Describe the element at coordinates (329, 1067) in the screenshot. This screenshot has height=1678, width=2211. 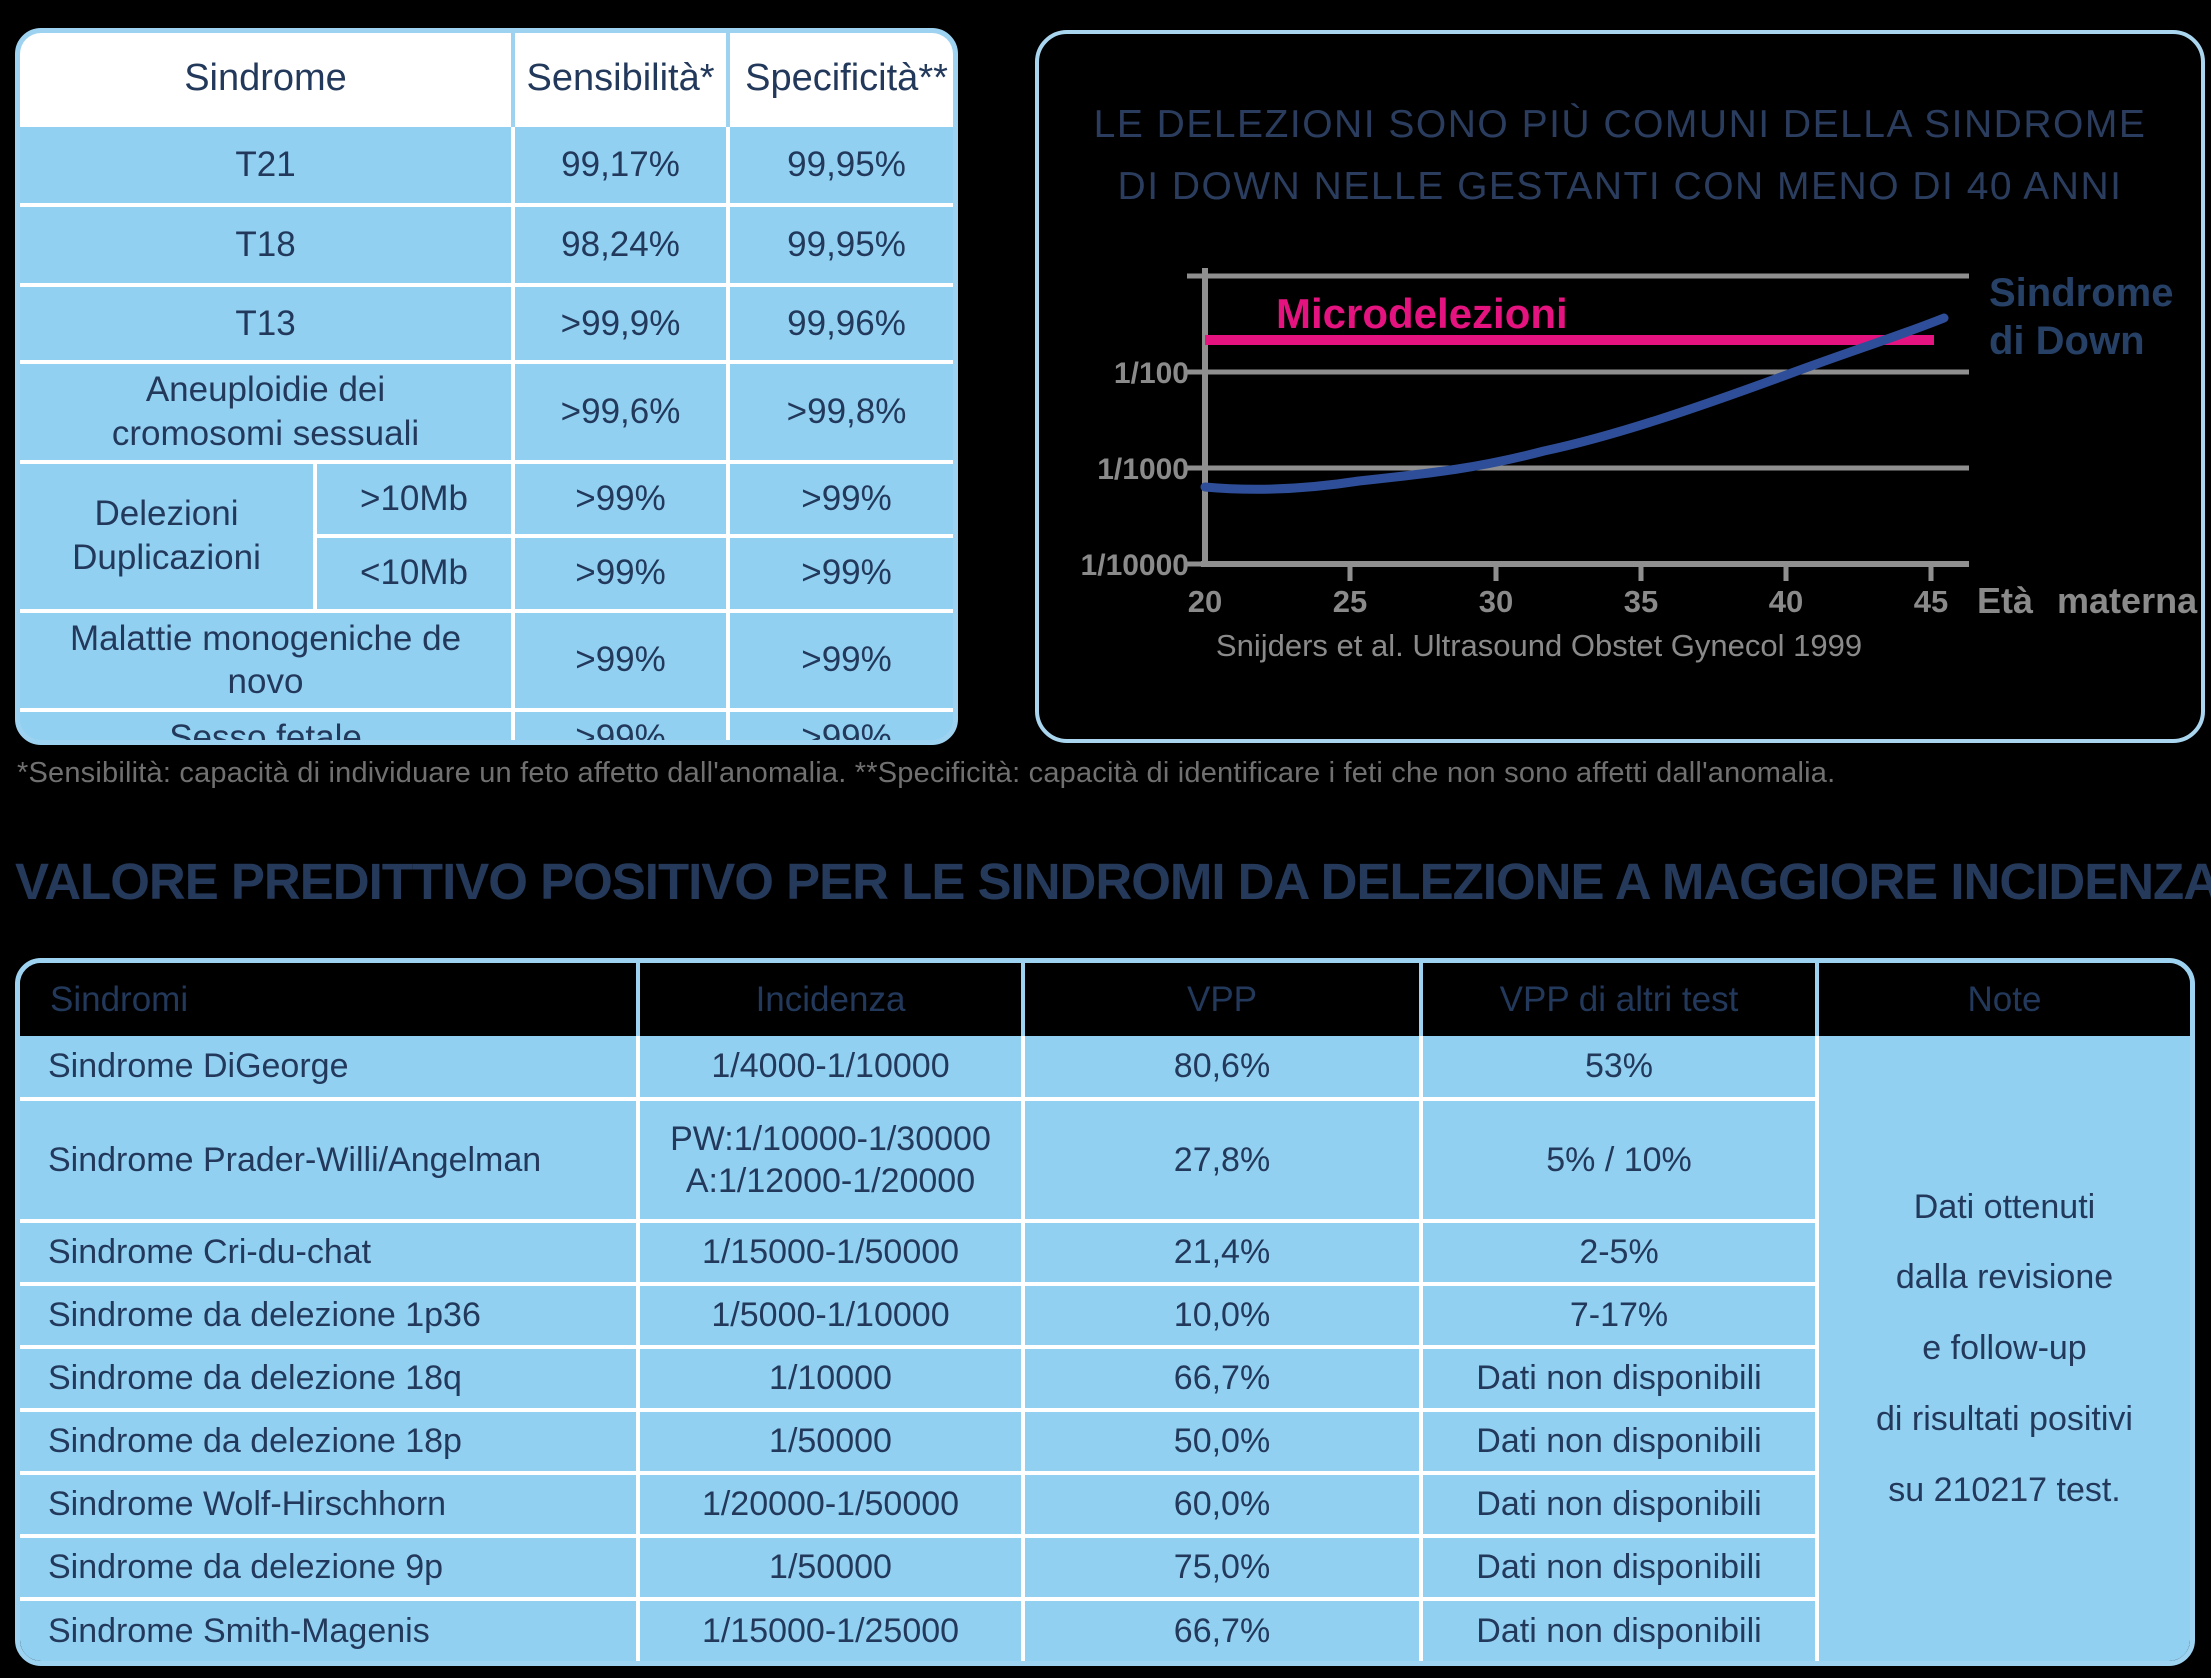
I see `table2-syndrome-digeorge: Sindrome DiGeorge` at that location.